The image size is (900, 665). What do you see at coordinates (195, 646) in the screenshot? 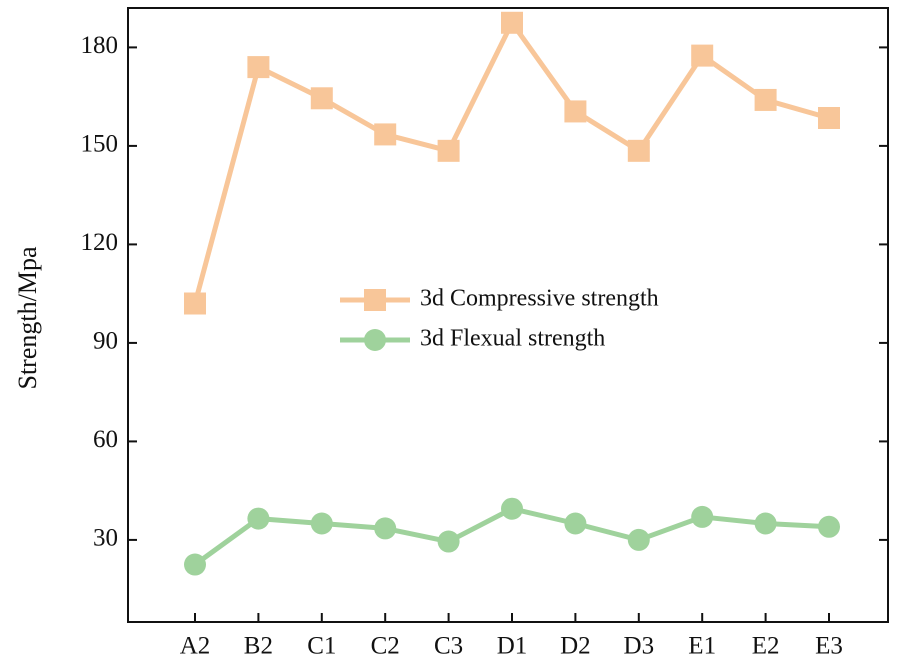
I see `x-tick-label: A2` at bounding box center [195, 646].